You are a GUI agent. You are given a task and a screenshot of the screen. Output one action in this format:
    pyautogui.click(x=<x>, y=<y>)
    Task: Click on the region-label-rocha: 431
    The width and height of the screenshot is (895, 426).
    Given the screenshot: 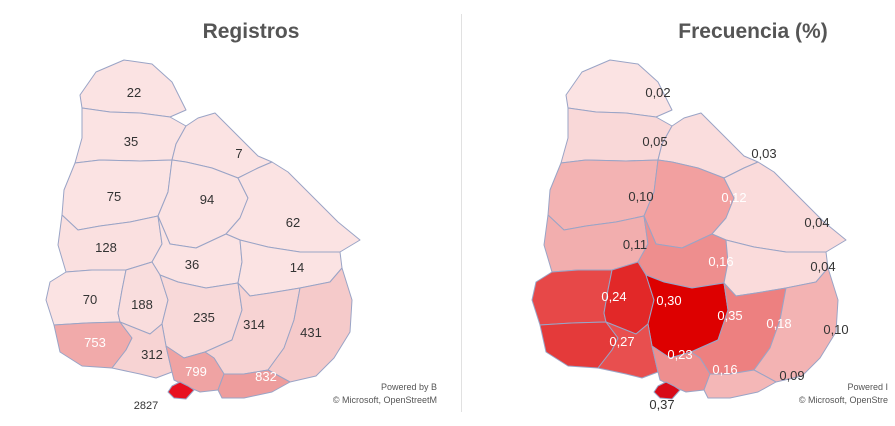 What is the action you would take?
    pyautogui.click(x=311, y=332)
    